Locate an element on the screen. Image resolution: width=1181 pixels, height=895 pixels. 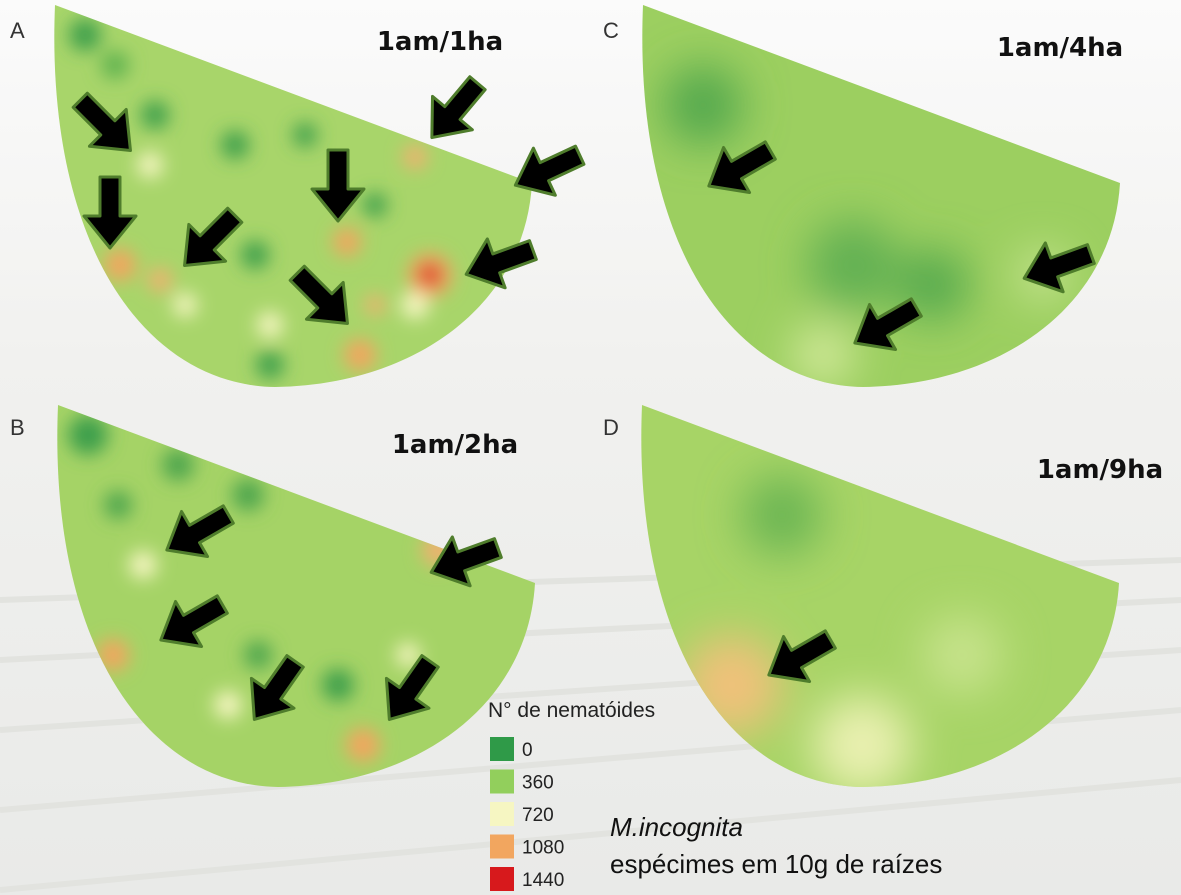
panel-title: 1am/4ha is located at coordinates (1060, 48).